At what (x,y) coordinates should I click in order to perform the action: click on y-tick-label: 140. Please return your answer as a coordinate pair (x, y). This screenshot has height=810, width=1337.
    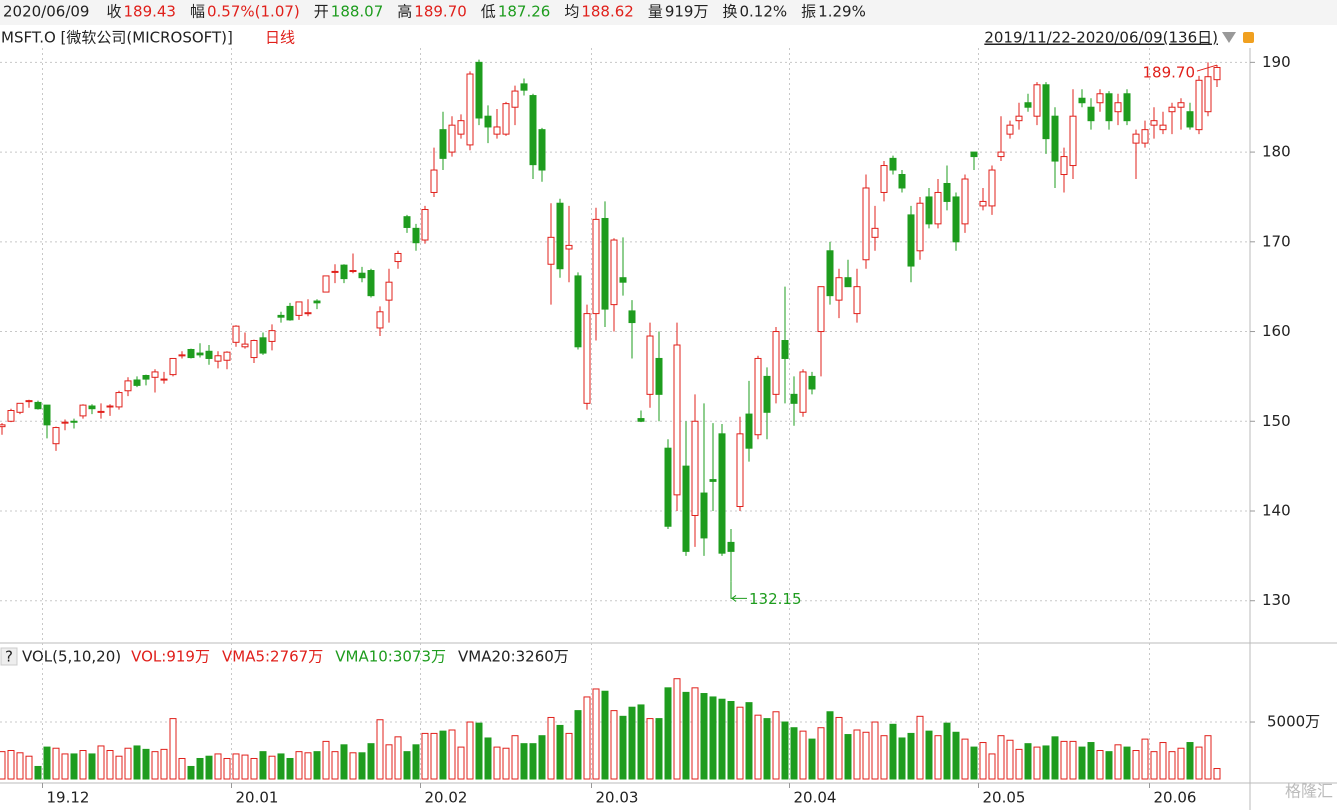
    Looking at the image, I should click on (1276, 510).